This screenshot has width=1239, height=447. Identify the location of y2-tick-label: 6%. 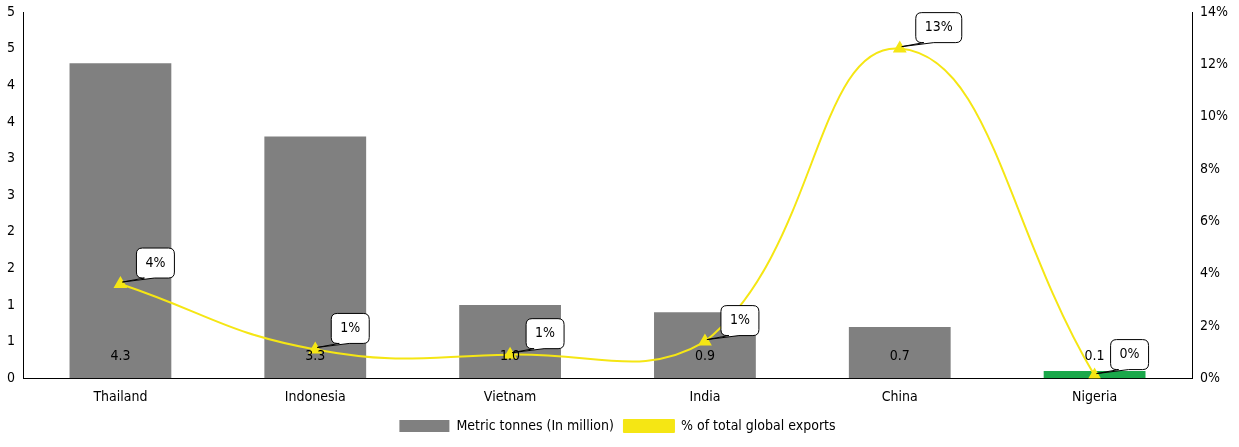
(1210, 219).